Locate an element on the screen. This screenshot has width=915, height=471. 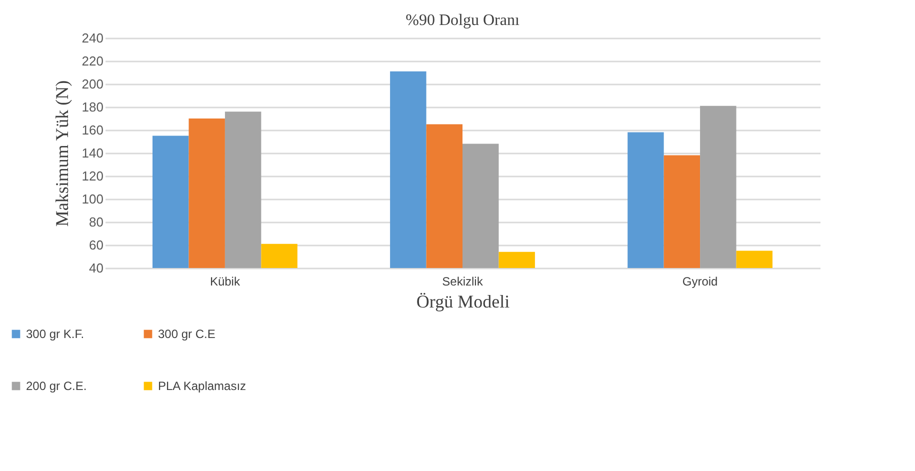
y-tick-label: 120 is located at coordinates (93, 176).